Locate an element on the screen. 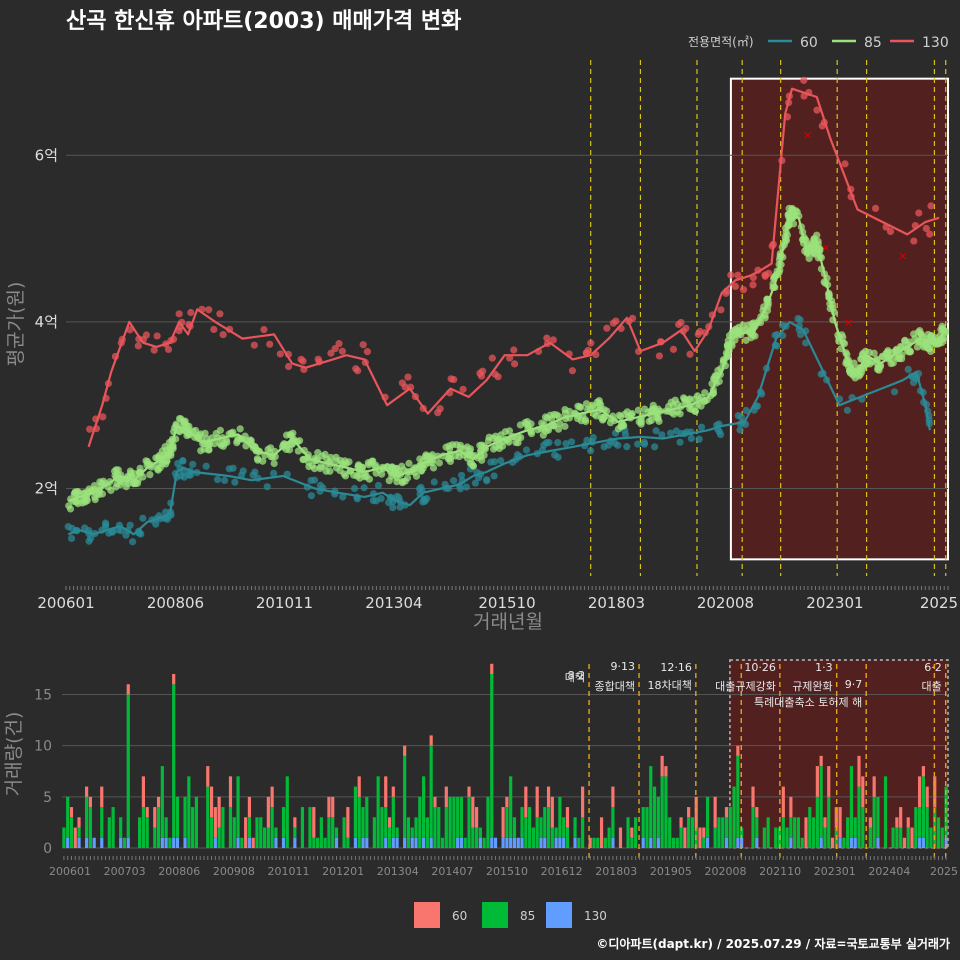  volume-y-tick: 10 is located at coordinates (43, 747).